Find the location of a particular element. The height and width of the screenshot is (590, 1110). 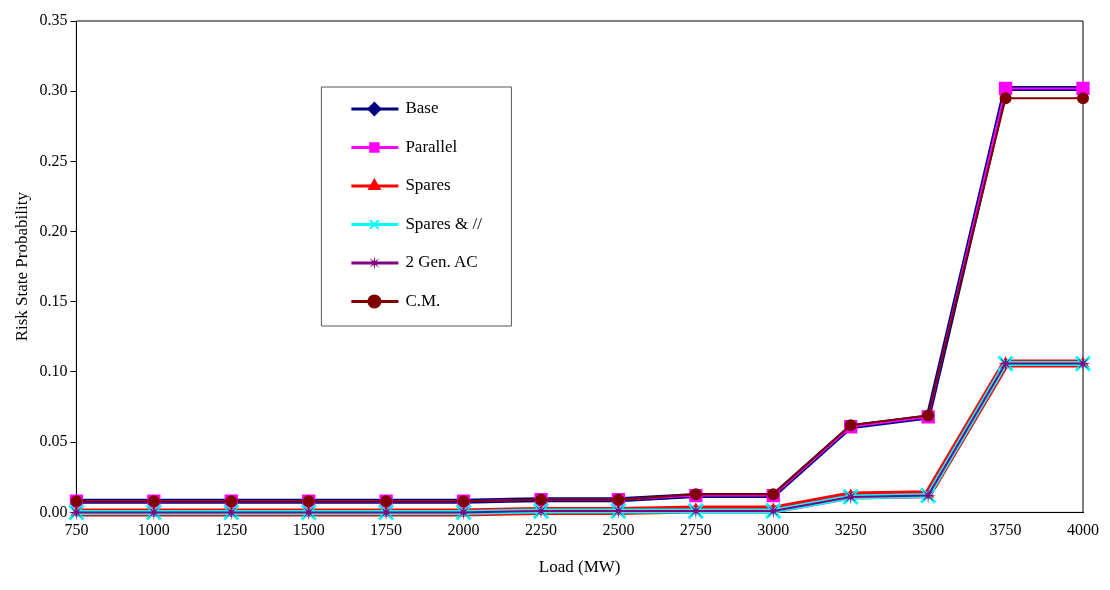

legend-label: C.M. is located at coordinates (423, 300).